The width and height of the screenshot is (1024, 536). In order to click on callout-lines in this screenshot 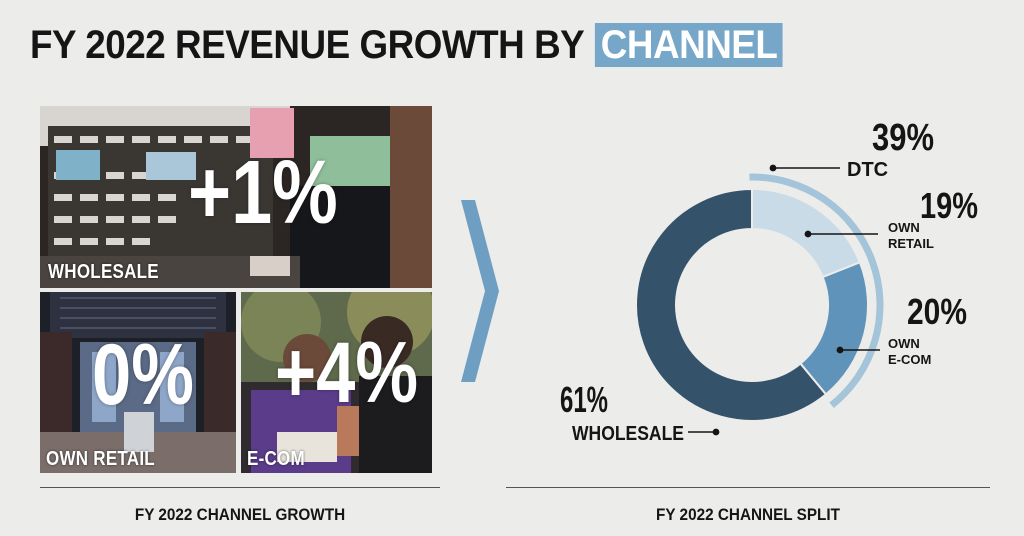, I will do `click(784, 300)`.